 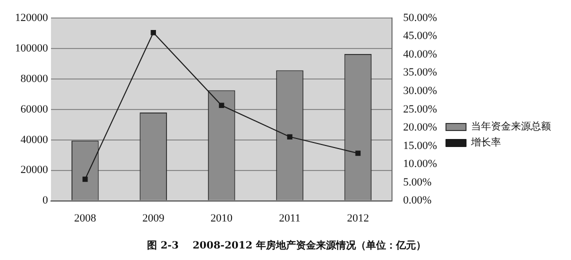 What do you see at coordinates (31, 18) in the screenshot?
I see `y-tick-label: 120000` at bounding box center [31, 18].